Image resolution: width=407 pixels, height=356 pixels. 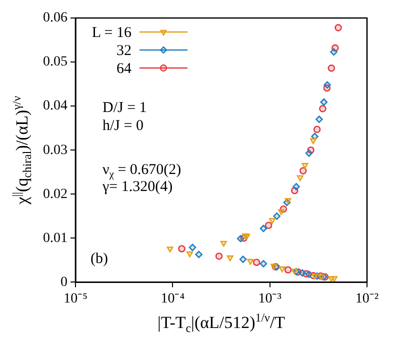 What do you see at coordinates (55, 18) in the screenshot?
I see `y-tick-label: 0.06` at bounding box center [55, 18].